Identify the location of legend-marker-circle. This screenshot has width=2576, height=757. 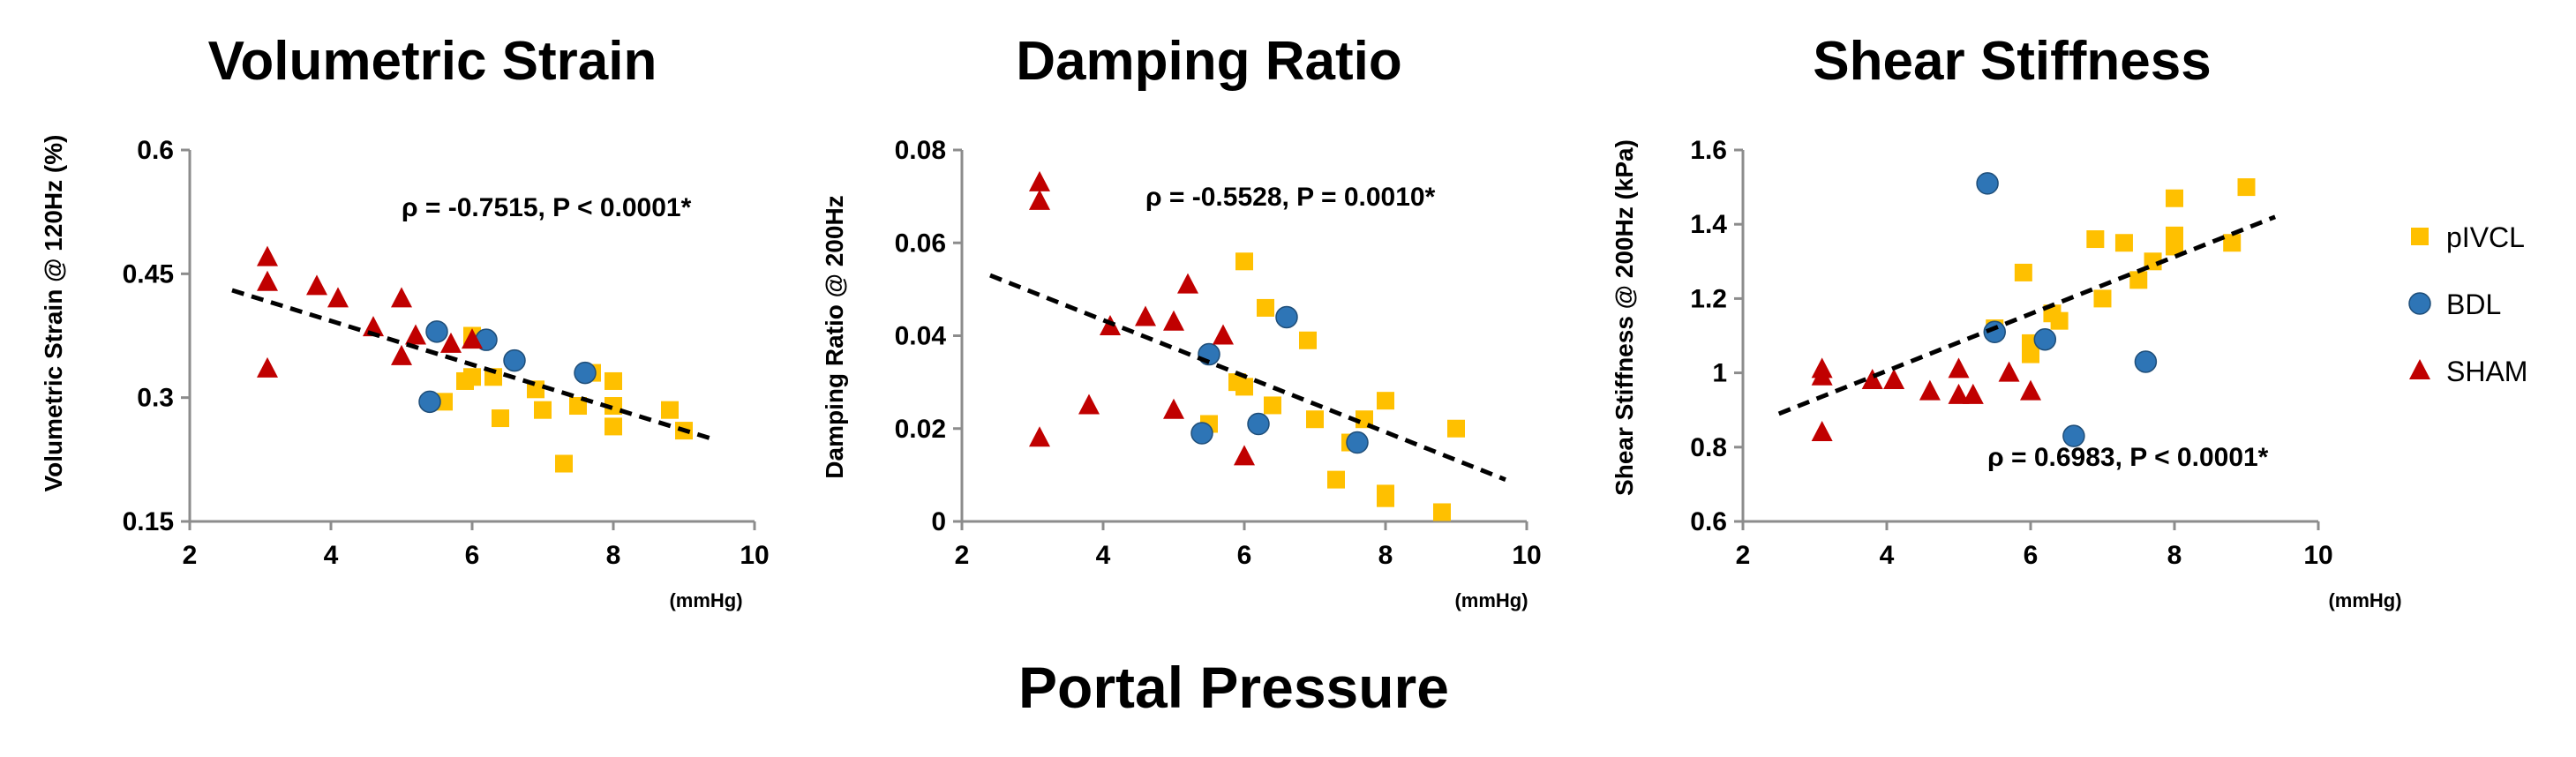
(2419, 303).